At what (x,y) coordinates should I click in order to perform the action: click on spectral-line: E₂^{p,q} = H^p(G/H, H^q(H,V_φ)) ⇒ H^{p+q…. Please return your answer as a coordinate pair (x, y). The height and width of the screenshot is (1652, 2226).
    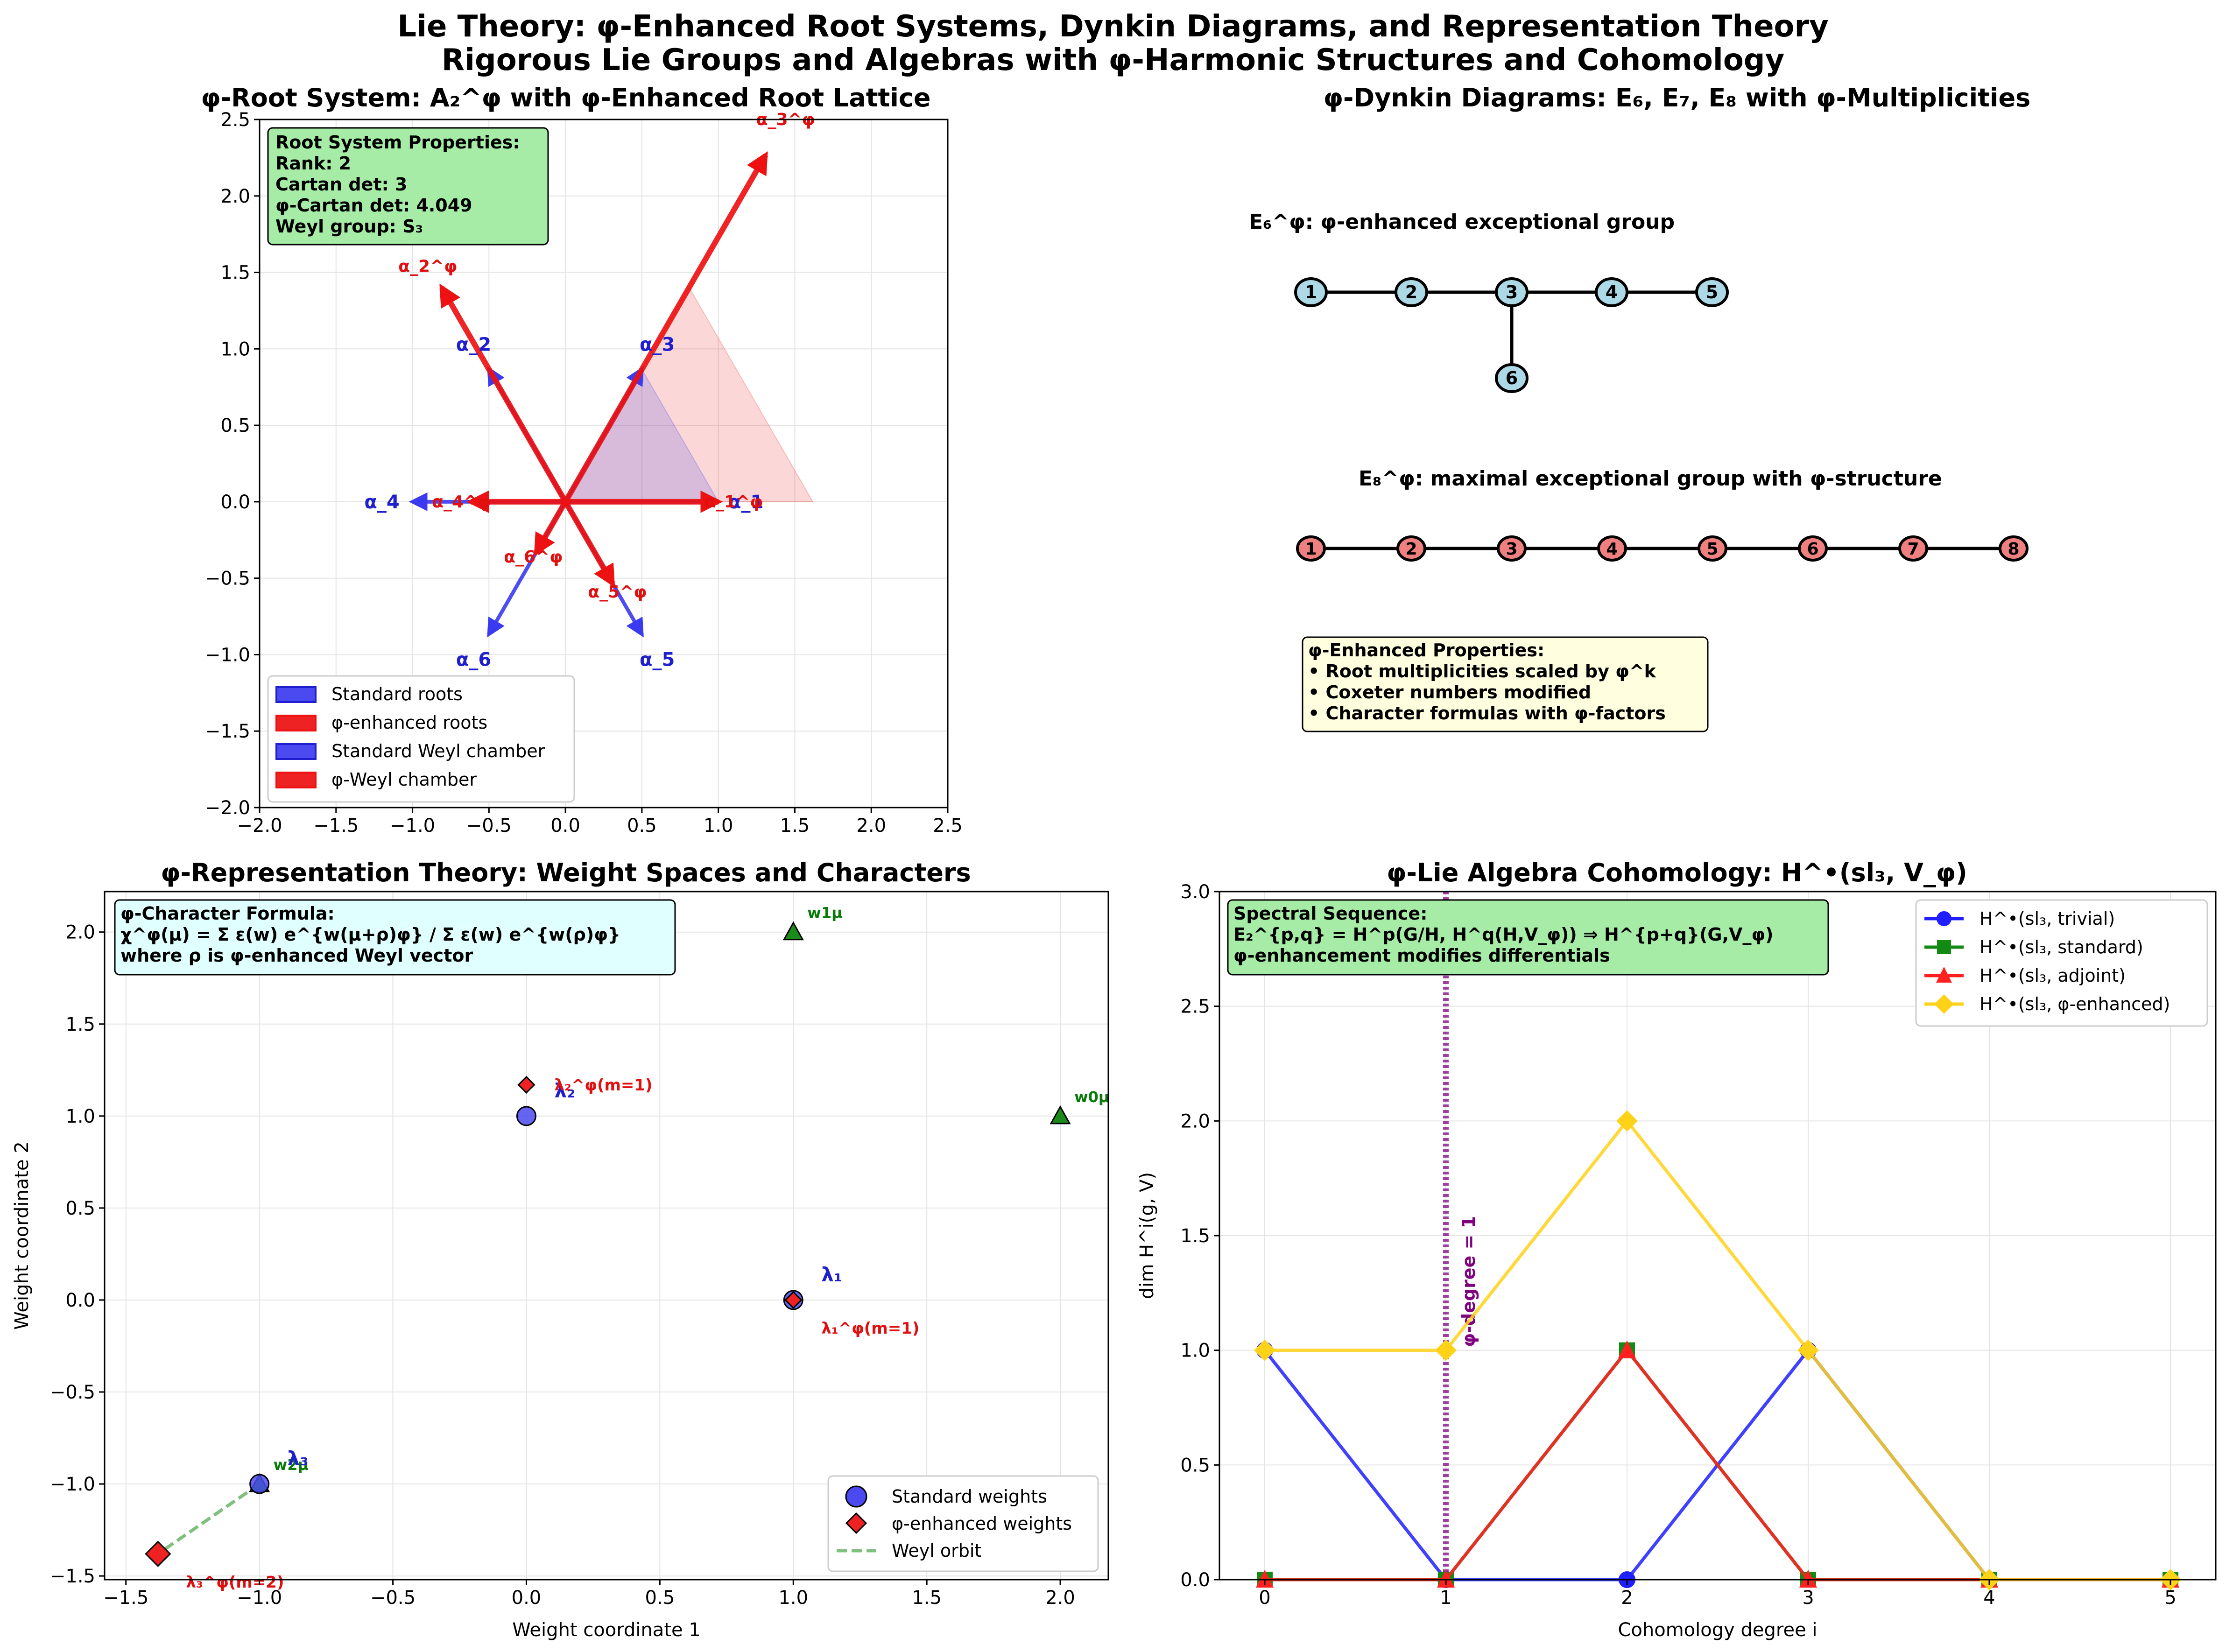
    Looking at the image, I should click on (1503, 934).